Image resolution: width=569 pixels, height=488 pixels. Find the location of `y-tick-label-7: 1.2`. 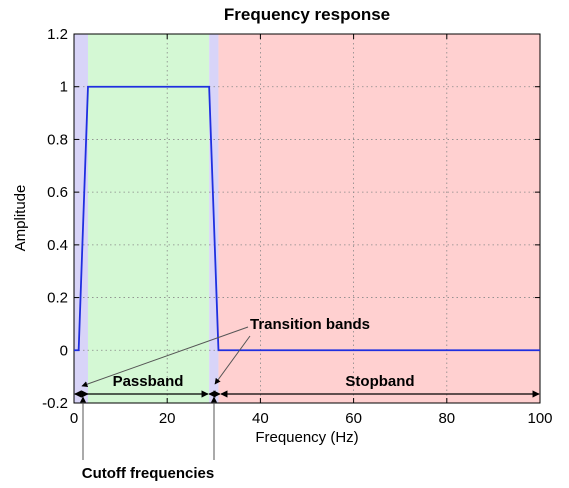

y-tick-label-7: 1.2 is located at coordinates (57, 34).